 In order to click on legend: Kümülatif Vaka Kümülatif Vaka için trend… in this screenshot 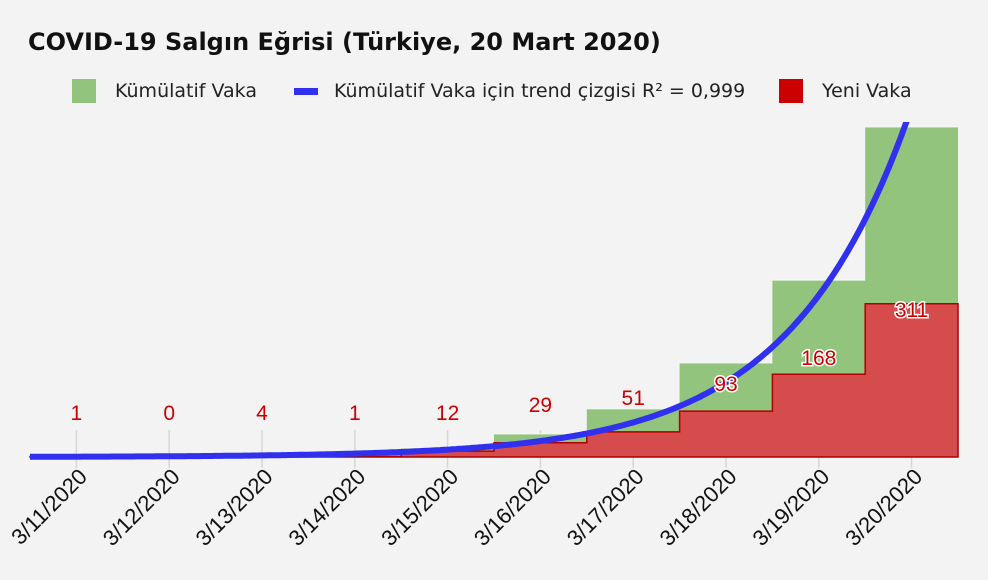, I will do `click(494, 91)`.